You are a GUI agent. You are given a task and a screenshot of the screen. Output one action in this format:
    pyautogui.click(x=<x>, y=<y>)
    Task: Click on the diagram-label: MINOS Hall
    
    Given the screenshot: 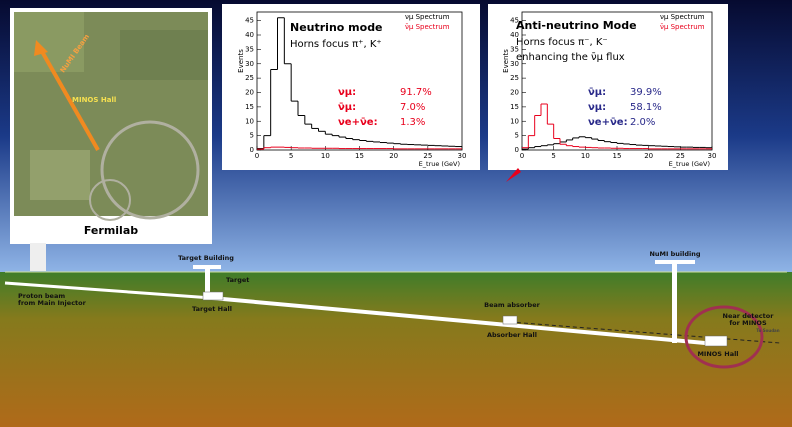 What is the action you would take?
    pyautogui.click(x=717, y=354)
    